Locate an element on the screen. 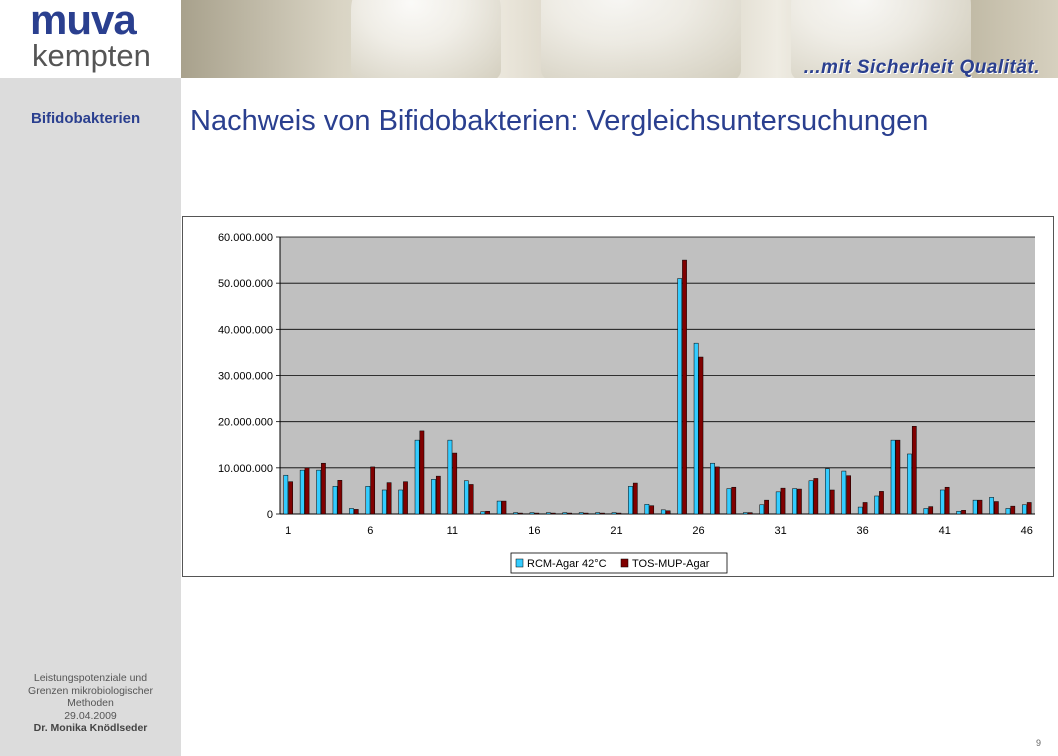 This screenshot has width=1058, height=756. y-tick-label: 40.000.000 is located at coordinates (245, 330).